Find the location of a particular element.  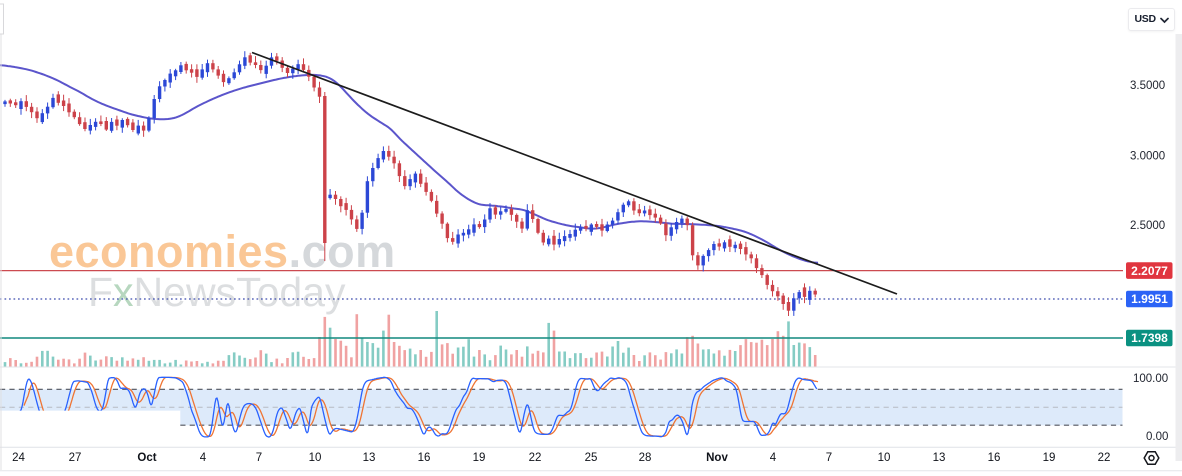

svg-text: 1.7398 is located at coordinates (1149, 338).